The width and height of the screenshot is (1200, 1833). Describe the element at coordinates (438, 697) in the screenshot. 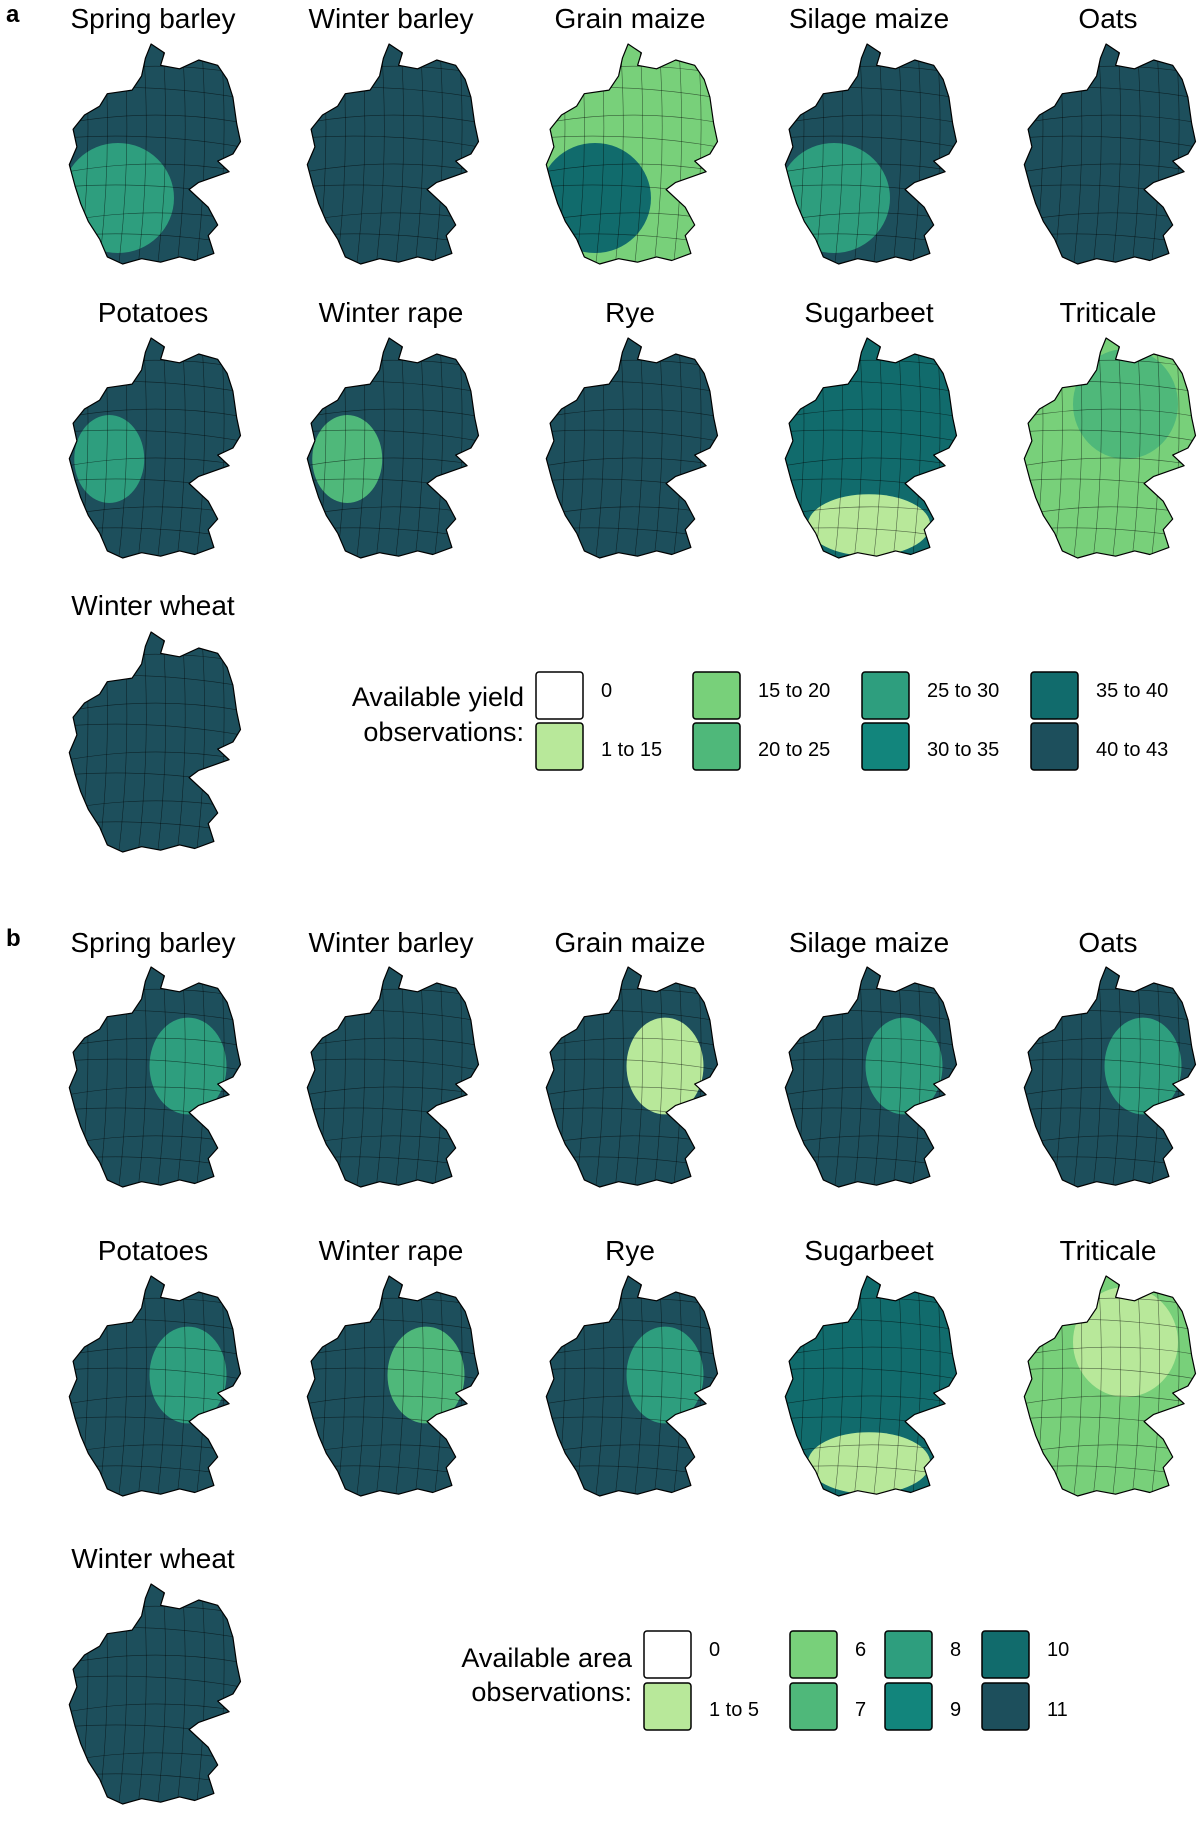

I see `legend-title: Available yield` at that location.